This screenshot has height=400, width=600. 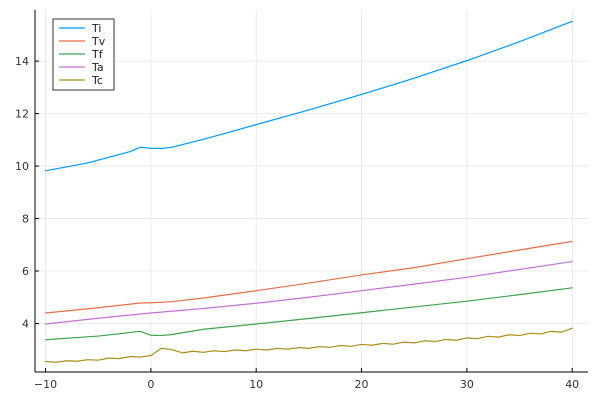 I want to click on series-line-tc, so click(x=308, y=345).